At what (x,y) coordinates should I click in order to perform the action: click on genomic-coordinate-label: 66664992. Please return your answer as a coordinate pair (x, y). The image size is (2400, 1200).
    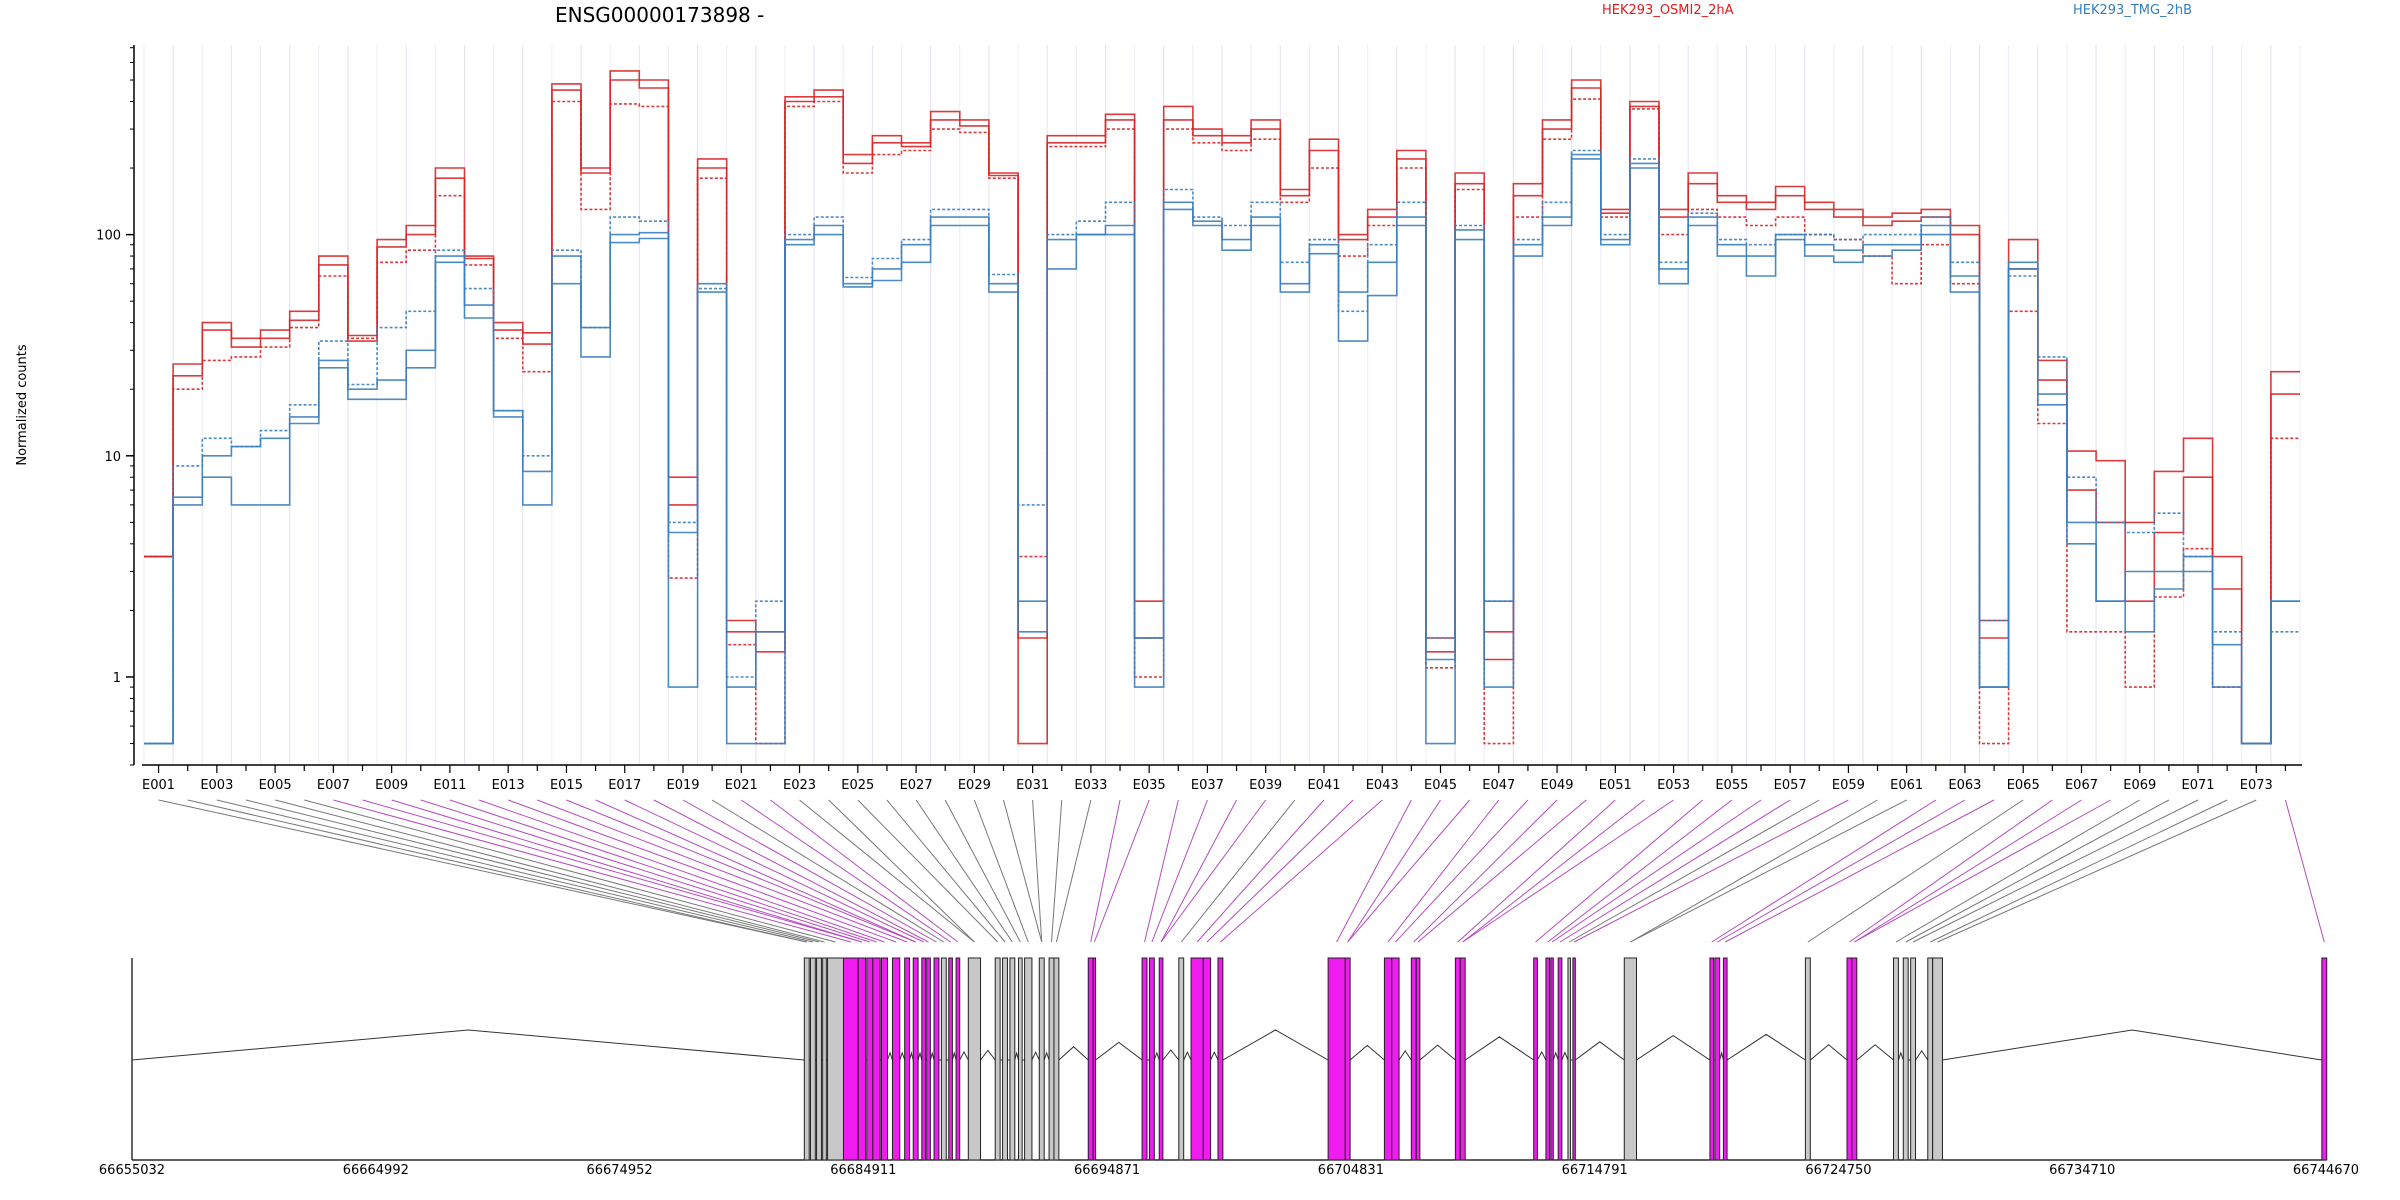
    Looking at the image, I should click on (376, 1170).